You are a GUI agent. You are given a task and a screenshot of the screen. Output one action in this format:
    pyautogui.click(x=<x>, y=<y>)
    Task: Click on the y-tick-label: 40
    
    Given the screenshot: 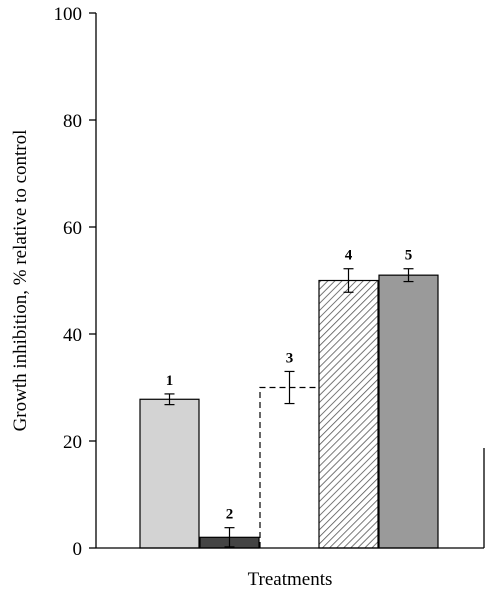 What is the action you would take?
    pyautogui.click(x=72, y=335)
    